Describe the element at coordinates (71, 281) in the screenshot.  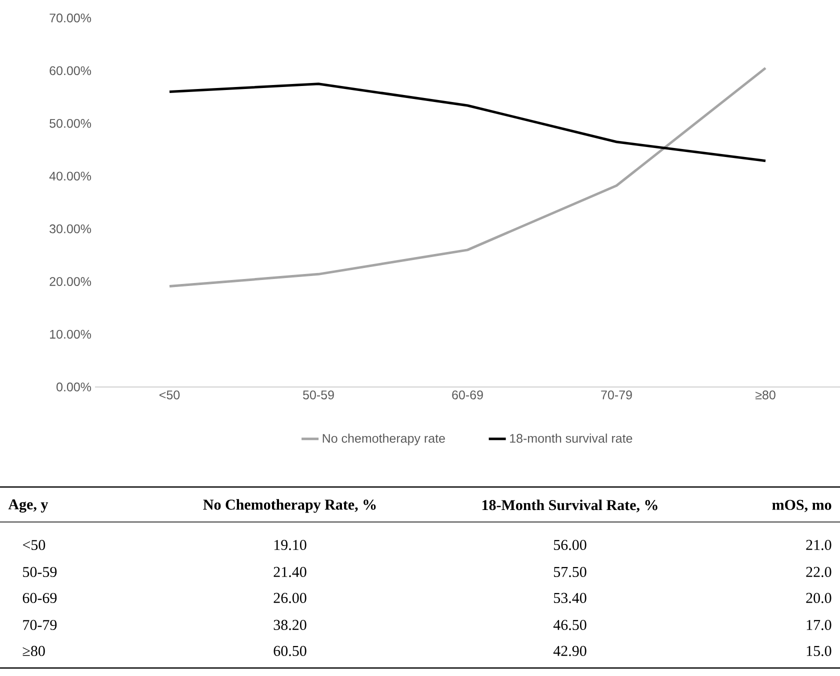
I see `y-tick-label: 20.00%` at that location.